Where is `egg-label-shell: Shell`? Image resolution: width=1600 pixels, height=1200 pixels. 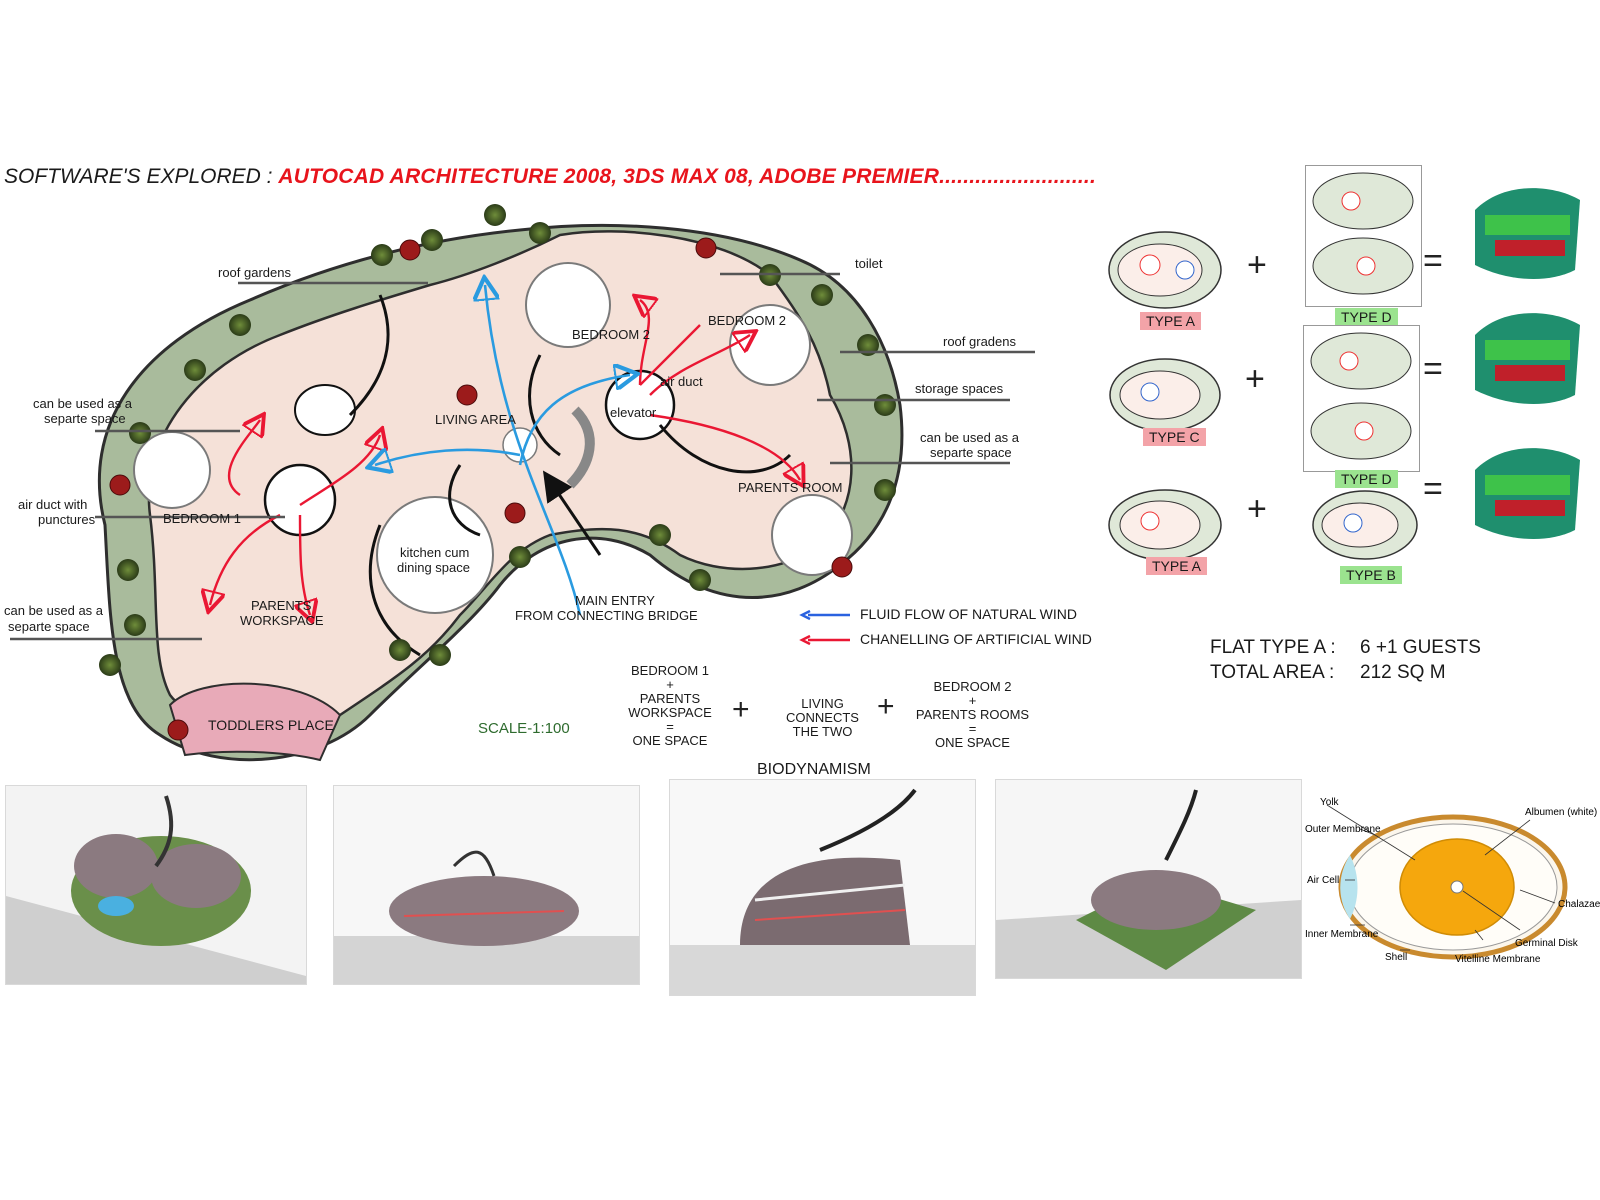
egg-label-shell: Shell is located at coordinates (1396, 957).